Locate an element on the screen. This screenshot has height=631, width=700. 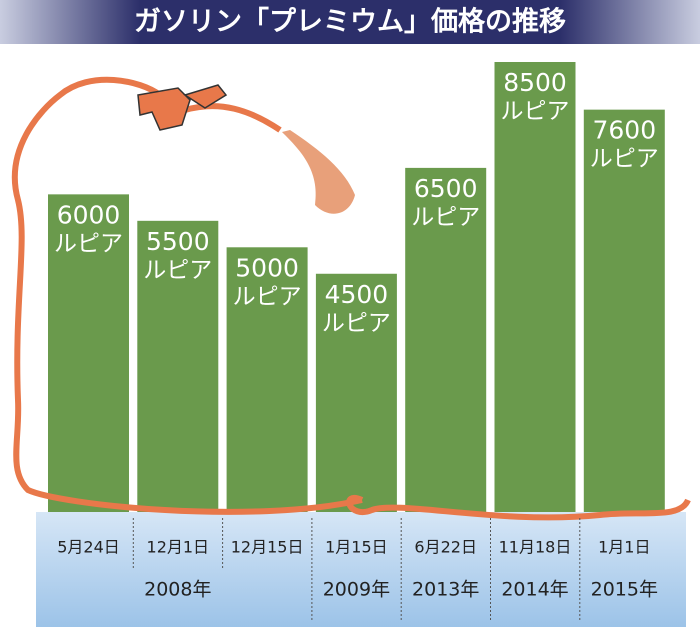
spray is located at coordinates (318, 172).